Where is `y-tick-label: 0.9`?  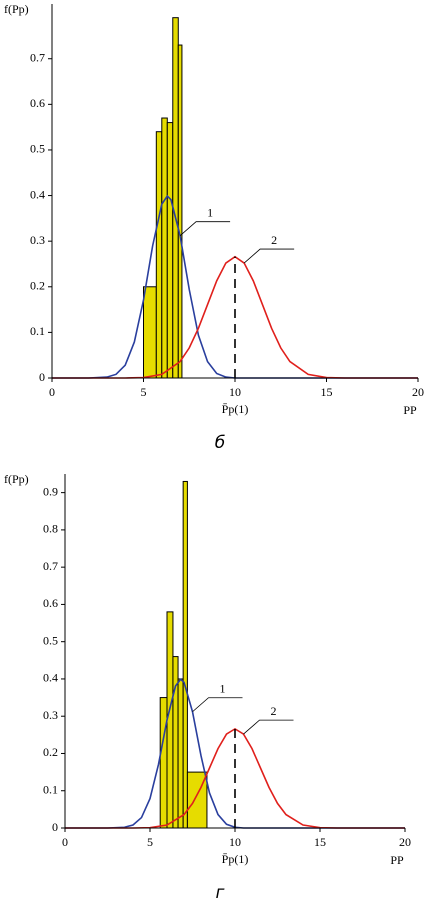 y-tick-label: 0.9 is located at coordinates (50, 491).